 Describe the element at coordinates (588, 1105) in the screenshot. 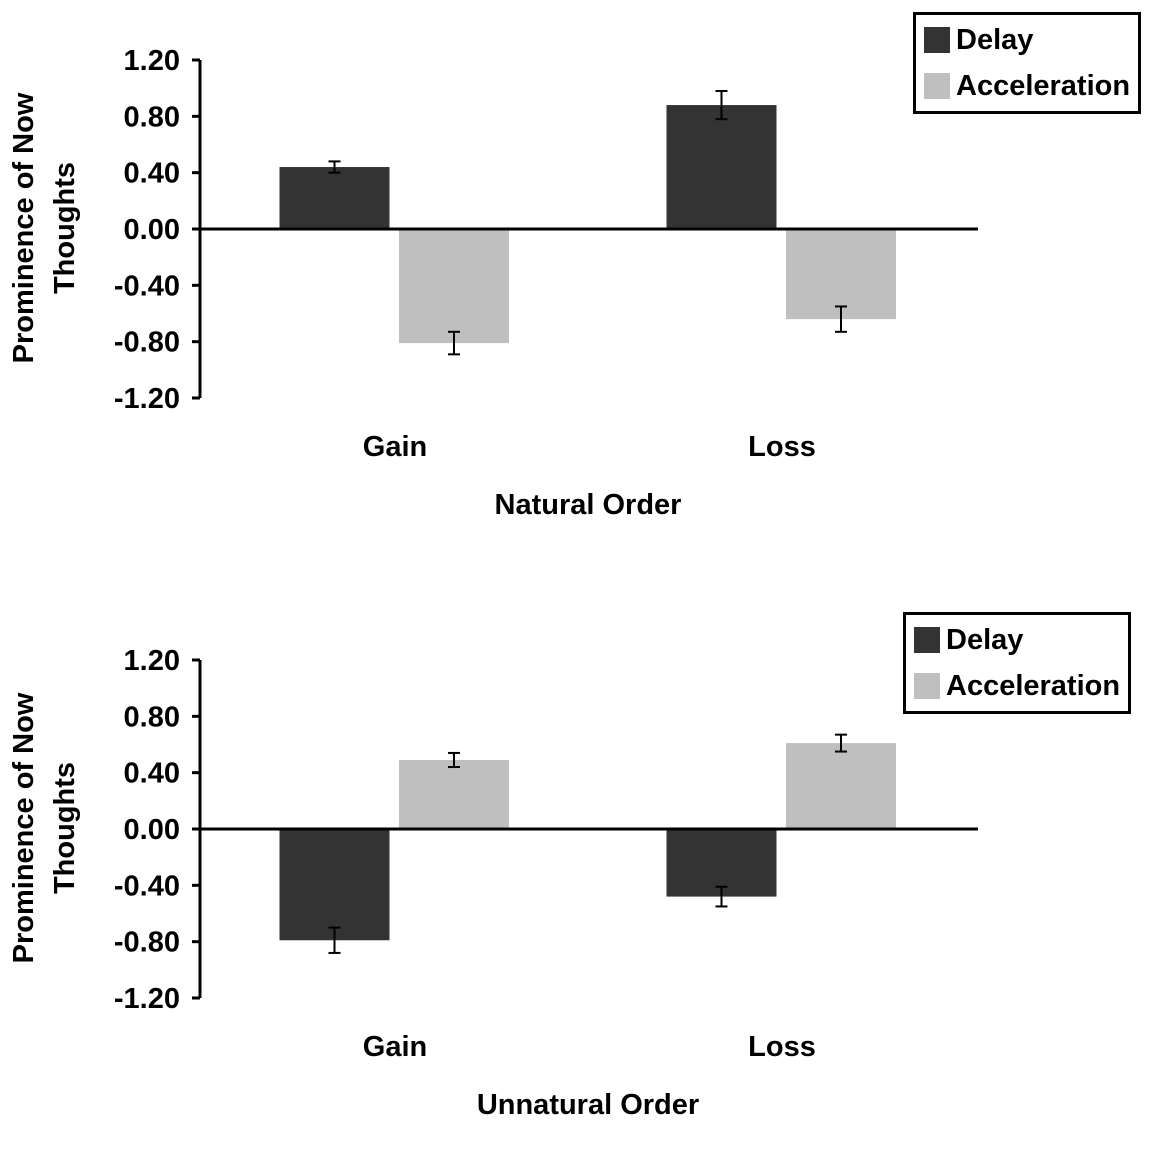

I see `x-axis-title: Unnatural Order` at that location.